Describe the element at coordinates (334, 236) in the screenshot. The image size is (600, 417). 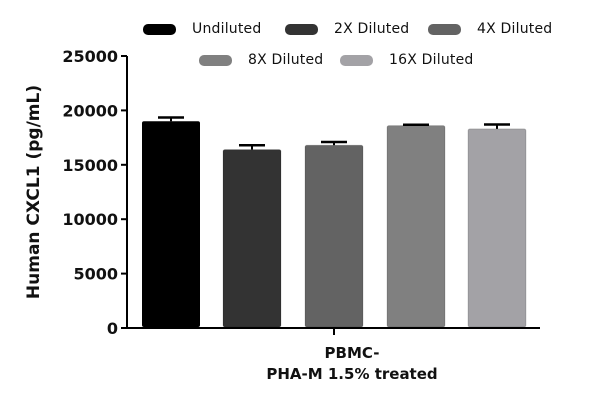
I see `bar-4x-diluted` at that location.